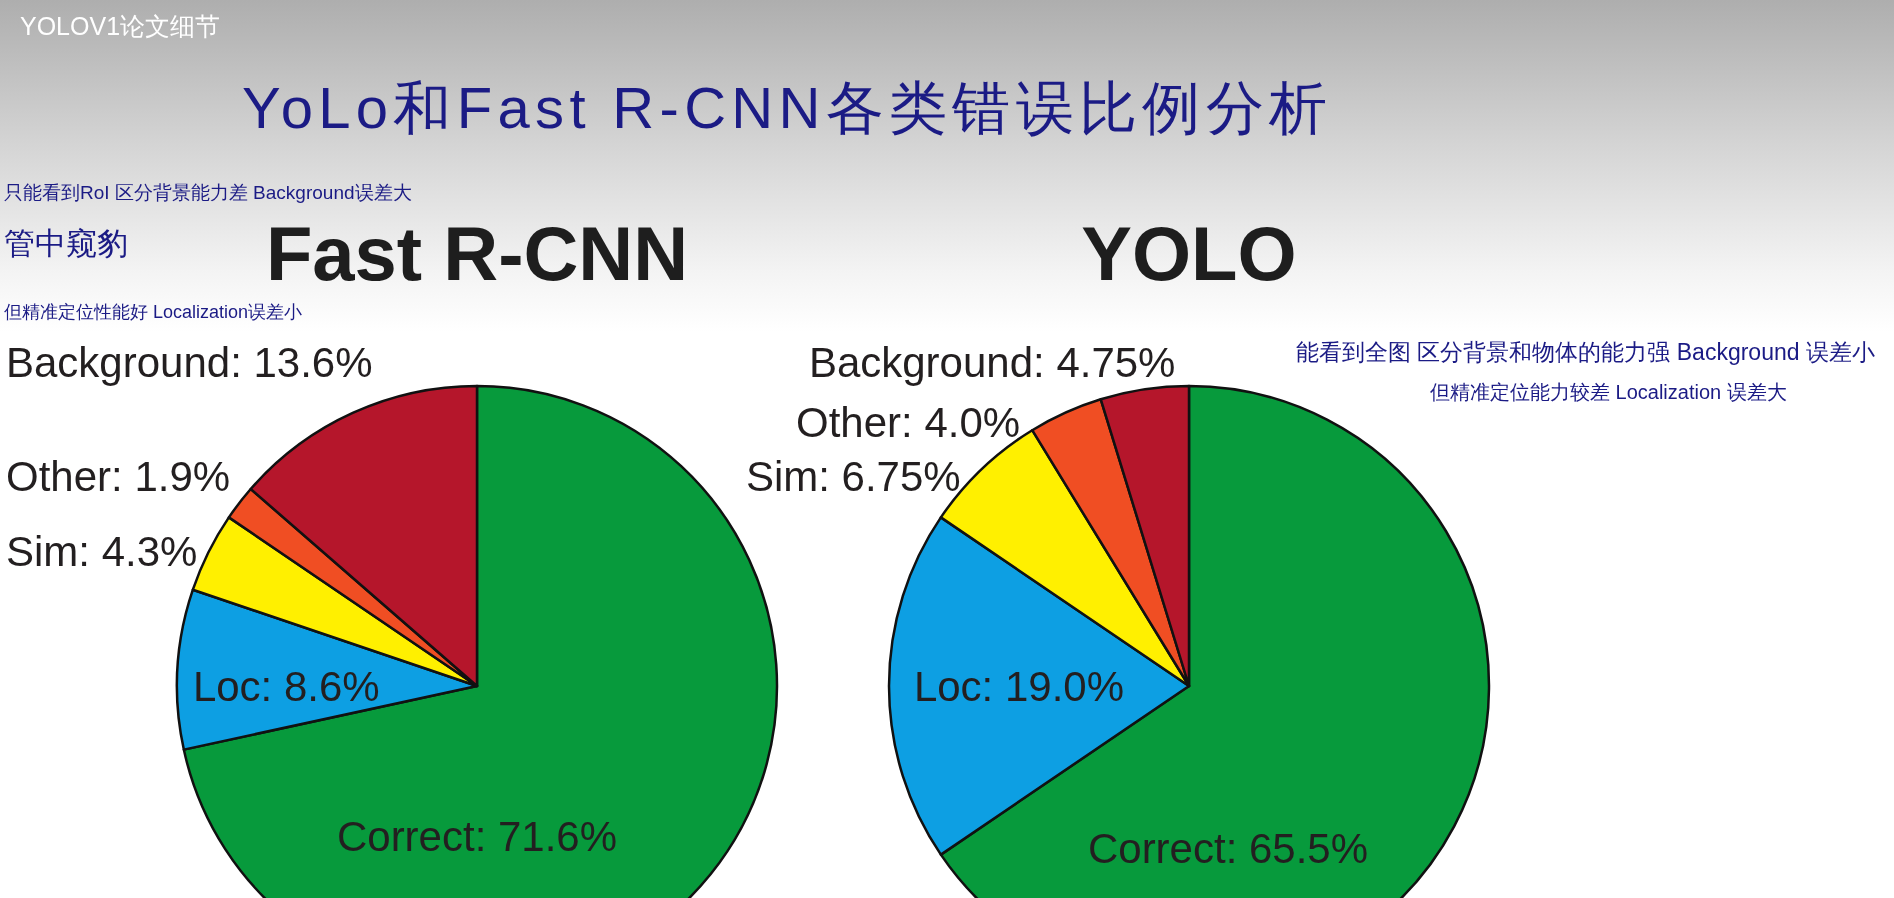  Describe the element at coordinates (153, 312) in the screenshot. I see `annotation: 但精准定位性能好 Localization误差小` at that location.